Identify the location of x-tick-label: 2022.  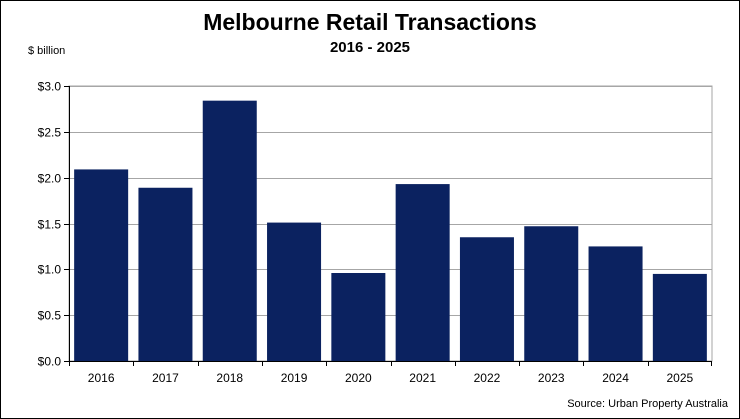
(487, 378).